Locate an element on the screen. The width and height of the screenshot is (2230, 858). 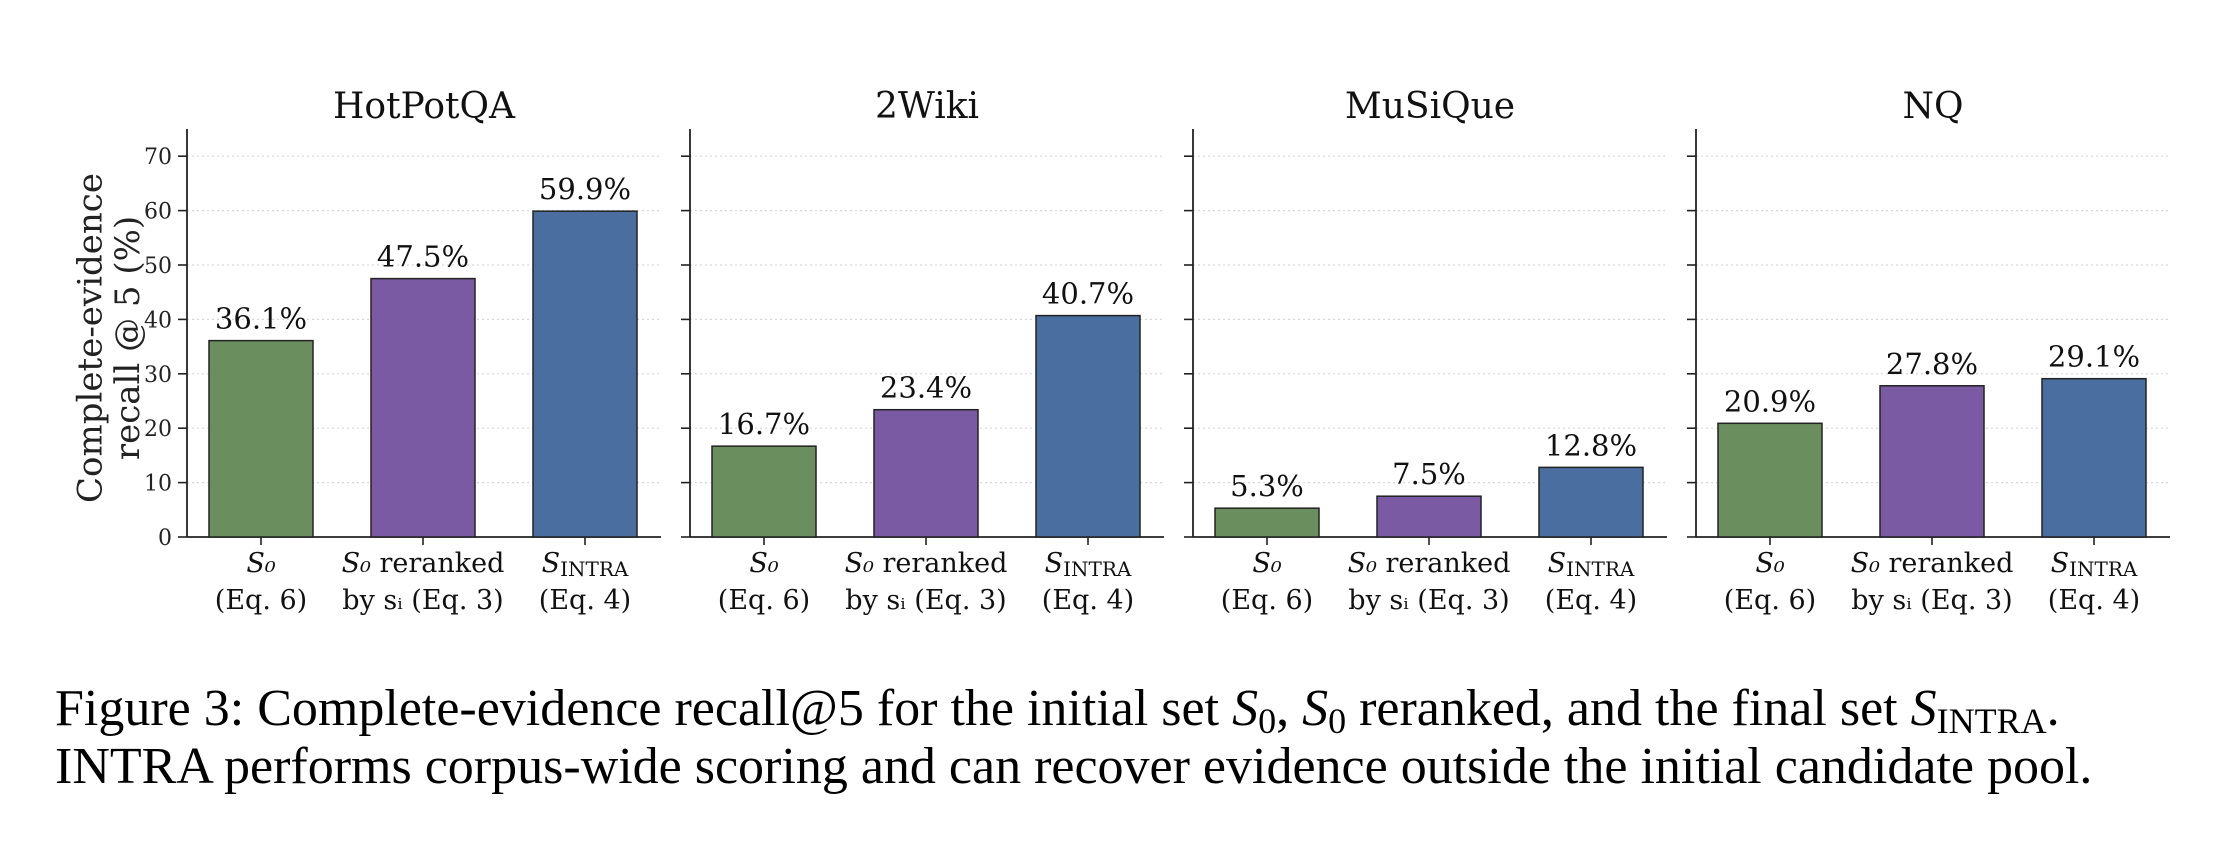
panel-2-x-tick-label-3: SINTRA (Eq. 4) is located at coordinates (1088, 582).